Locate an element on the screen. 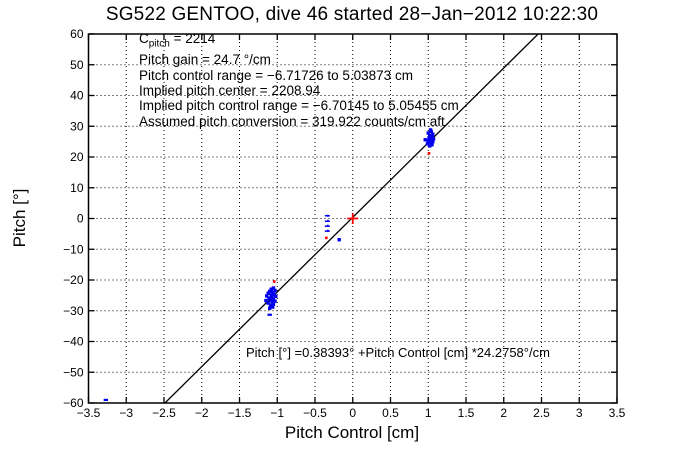 This screenshot has width=681, height=454. y-tick-label: −20 is located at coordinates (73, 280).